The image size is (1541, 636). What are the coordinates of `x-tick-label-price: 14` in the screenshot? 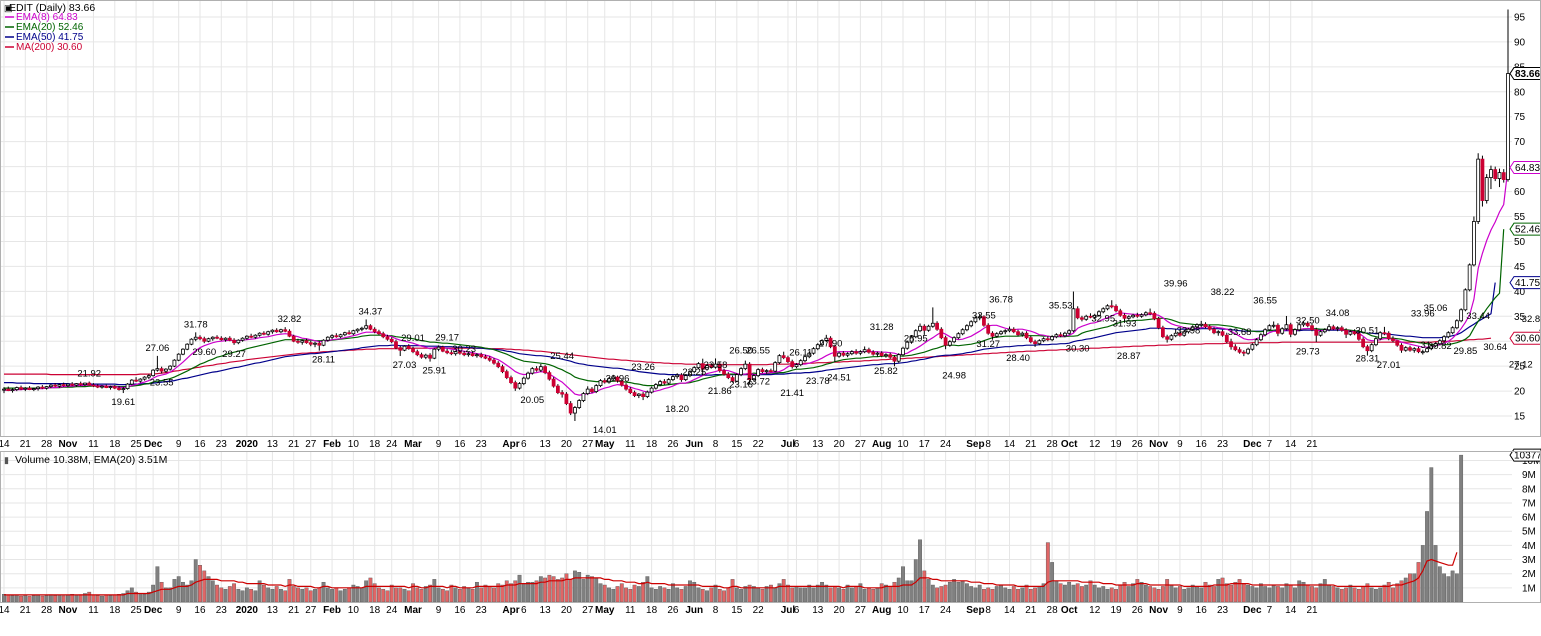 It's located at (1291, 444).